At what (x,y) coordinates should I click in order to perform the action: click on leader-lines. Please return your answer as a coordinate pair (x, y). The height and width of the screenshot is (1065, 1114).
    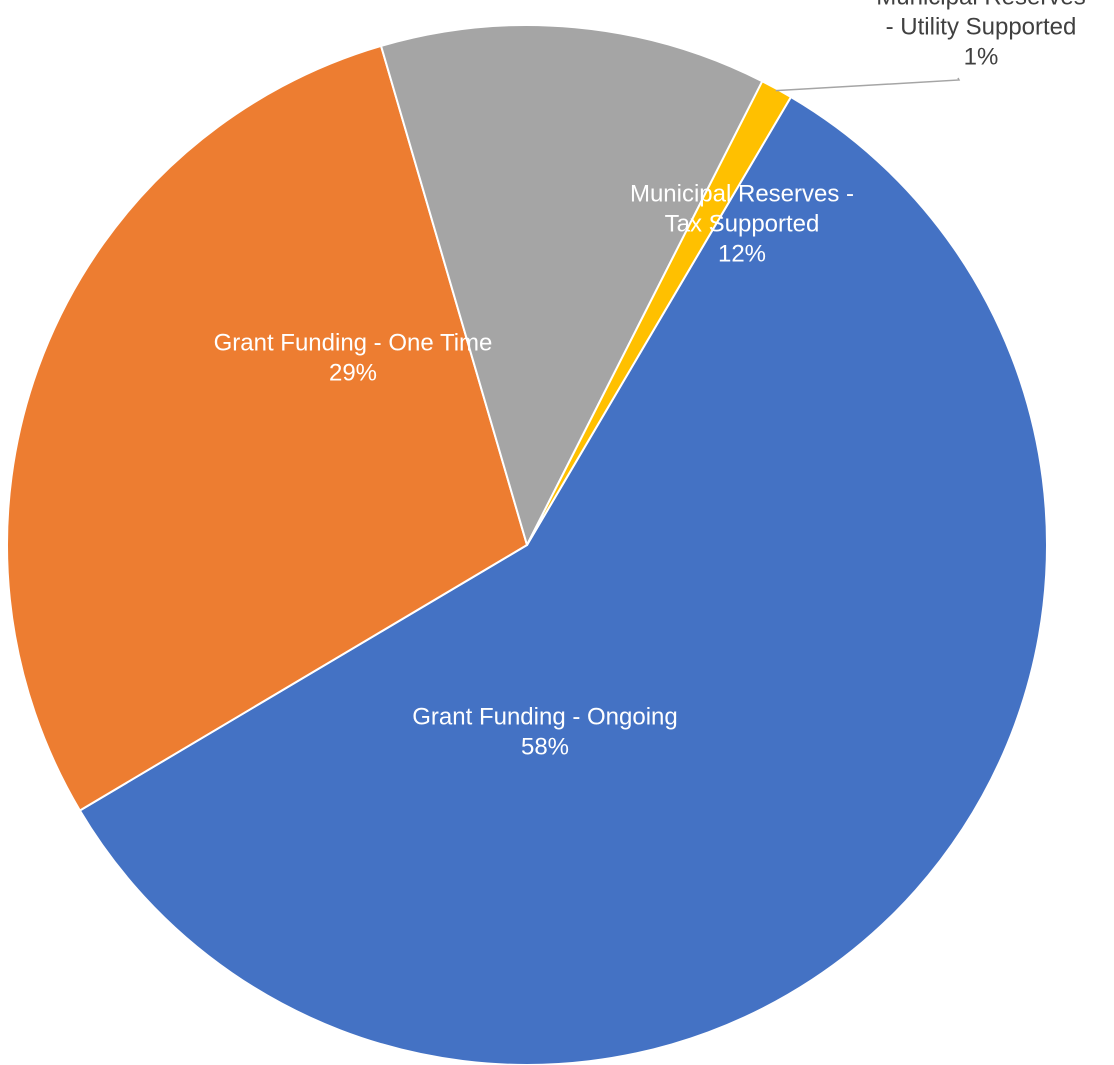
    Looking at the image, I should click on (868, 84).